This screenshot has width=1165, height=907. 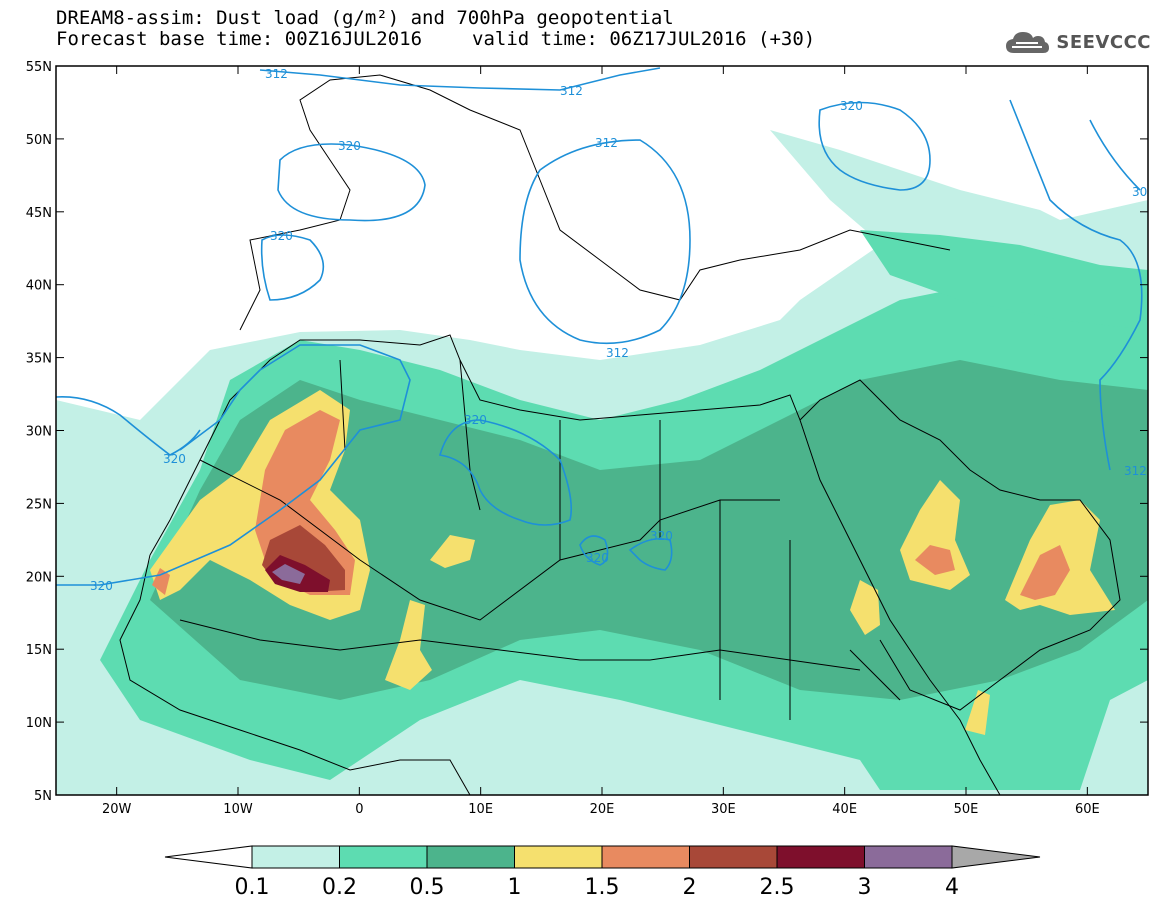 I want to click on contour-320-sahara, so click(x=233, y=465).